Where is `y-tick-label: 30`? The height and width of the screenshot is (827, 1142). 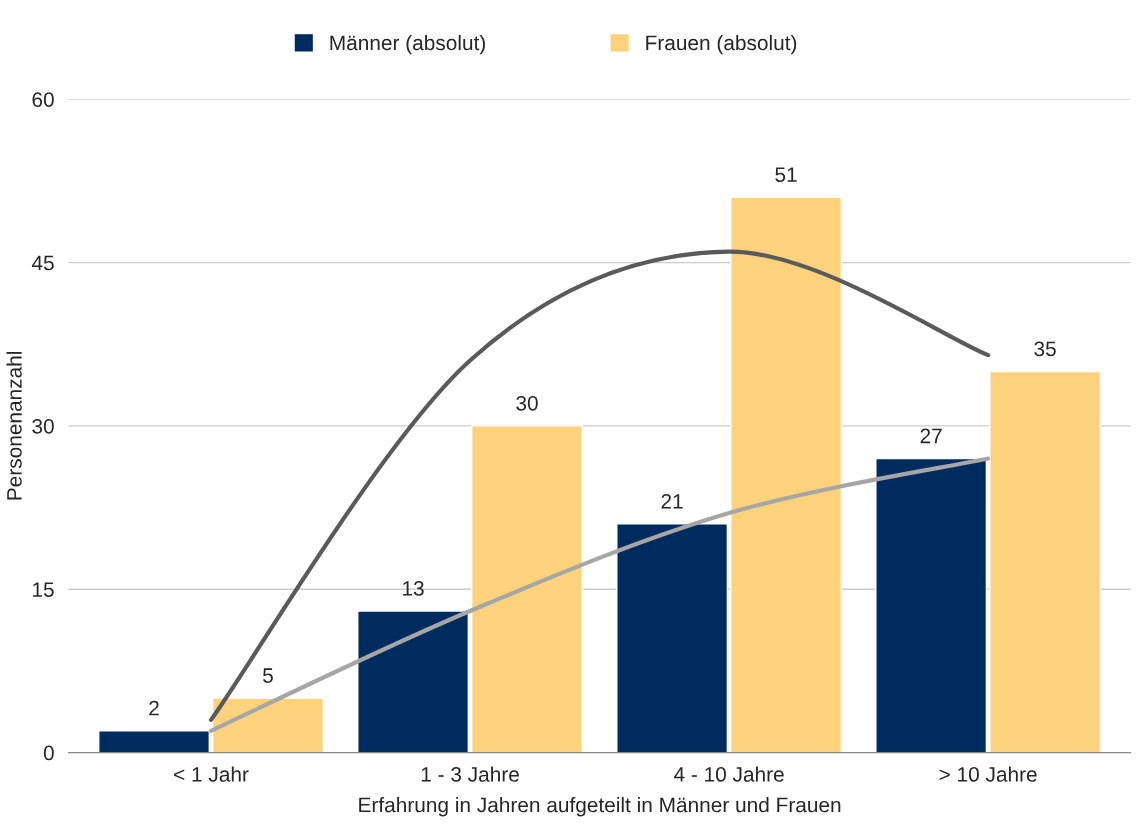 y-tick-label: 30 is located at coordinates (43, 426).